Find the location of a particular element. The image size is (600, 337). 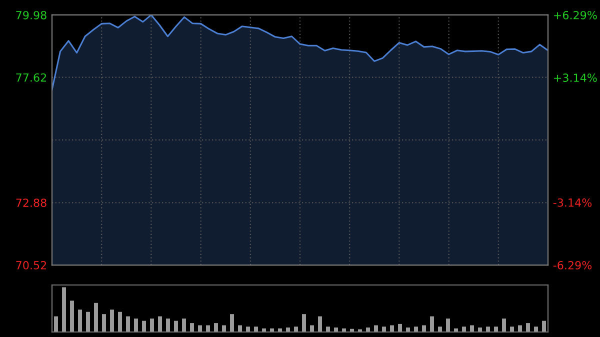

y-tick-label: 70.52 is located at coordinates (31, 265).